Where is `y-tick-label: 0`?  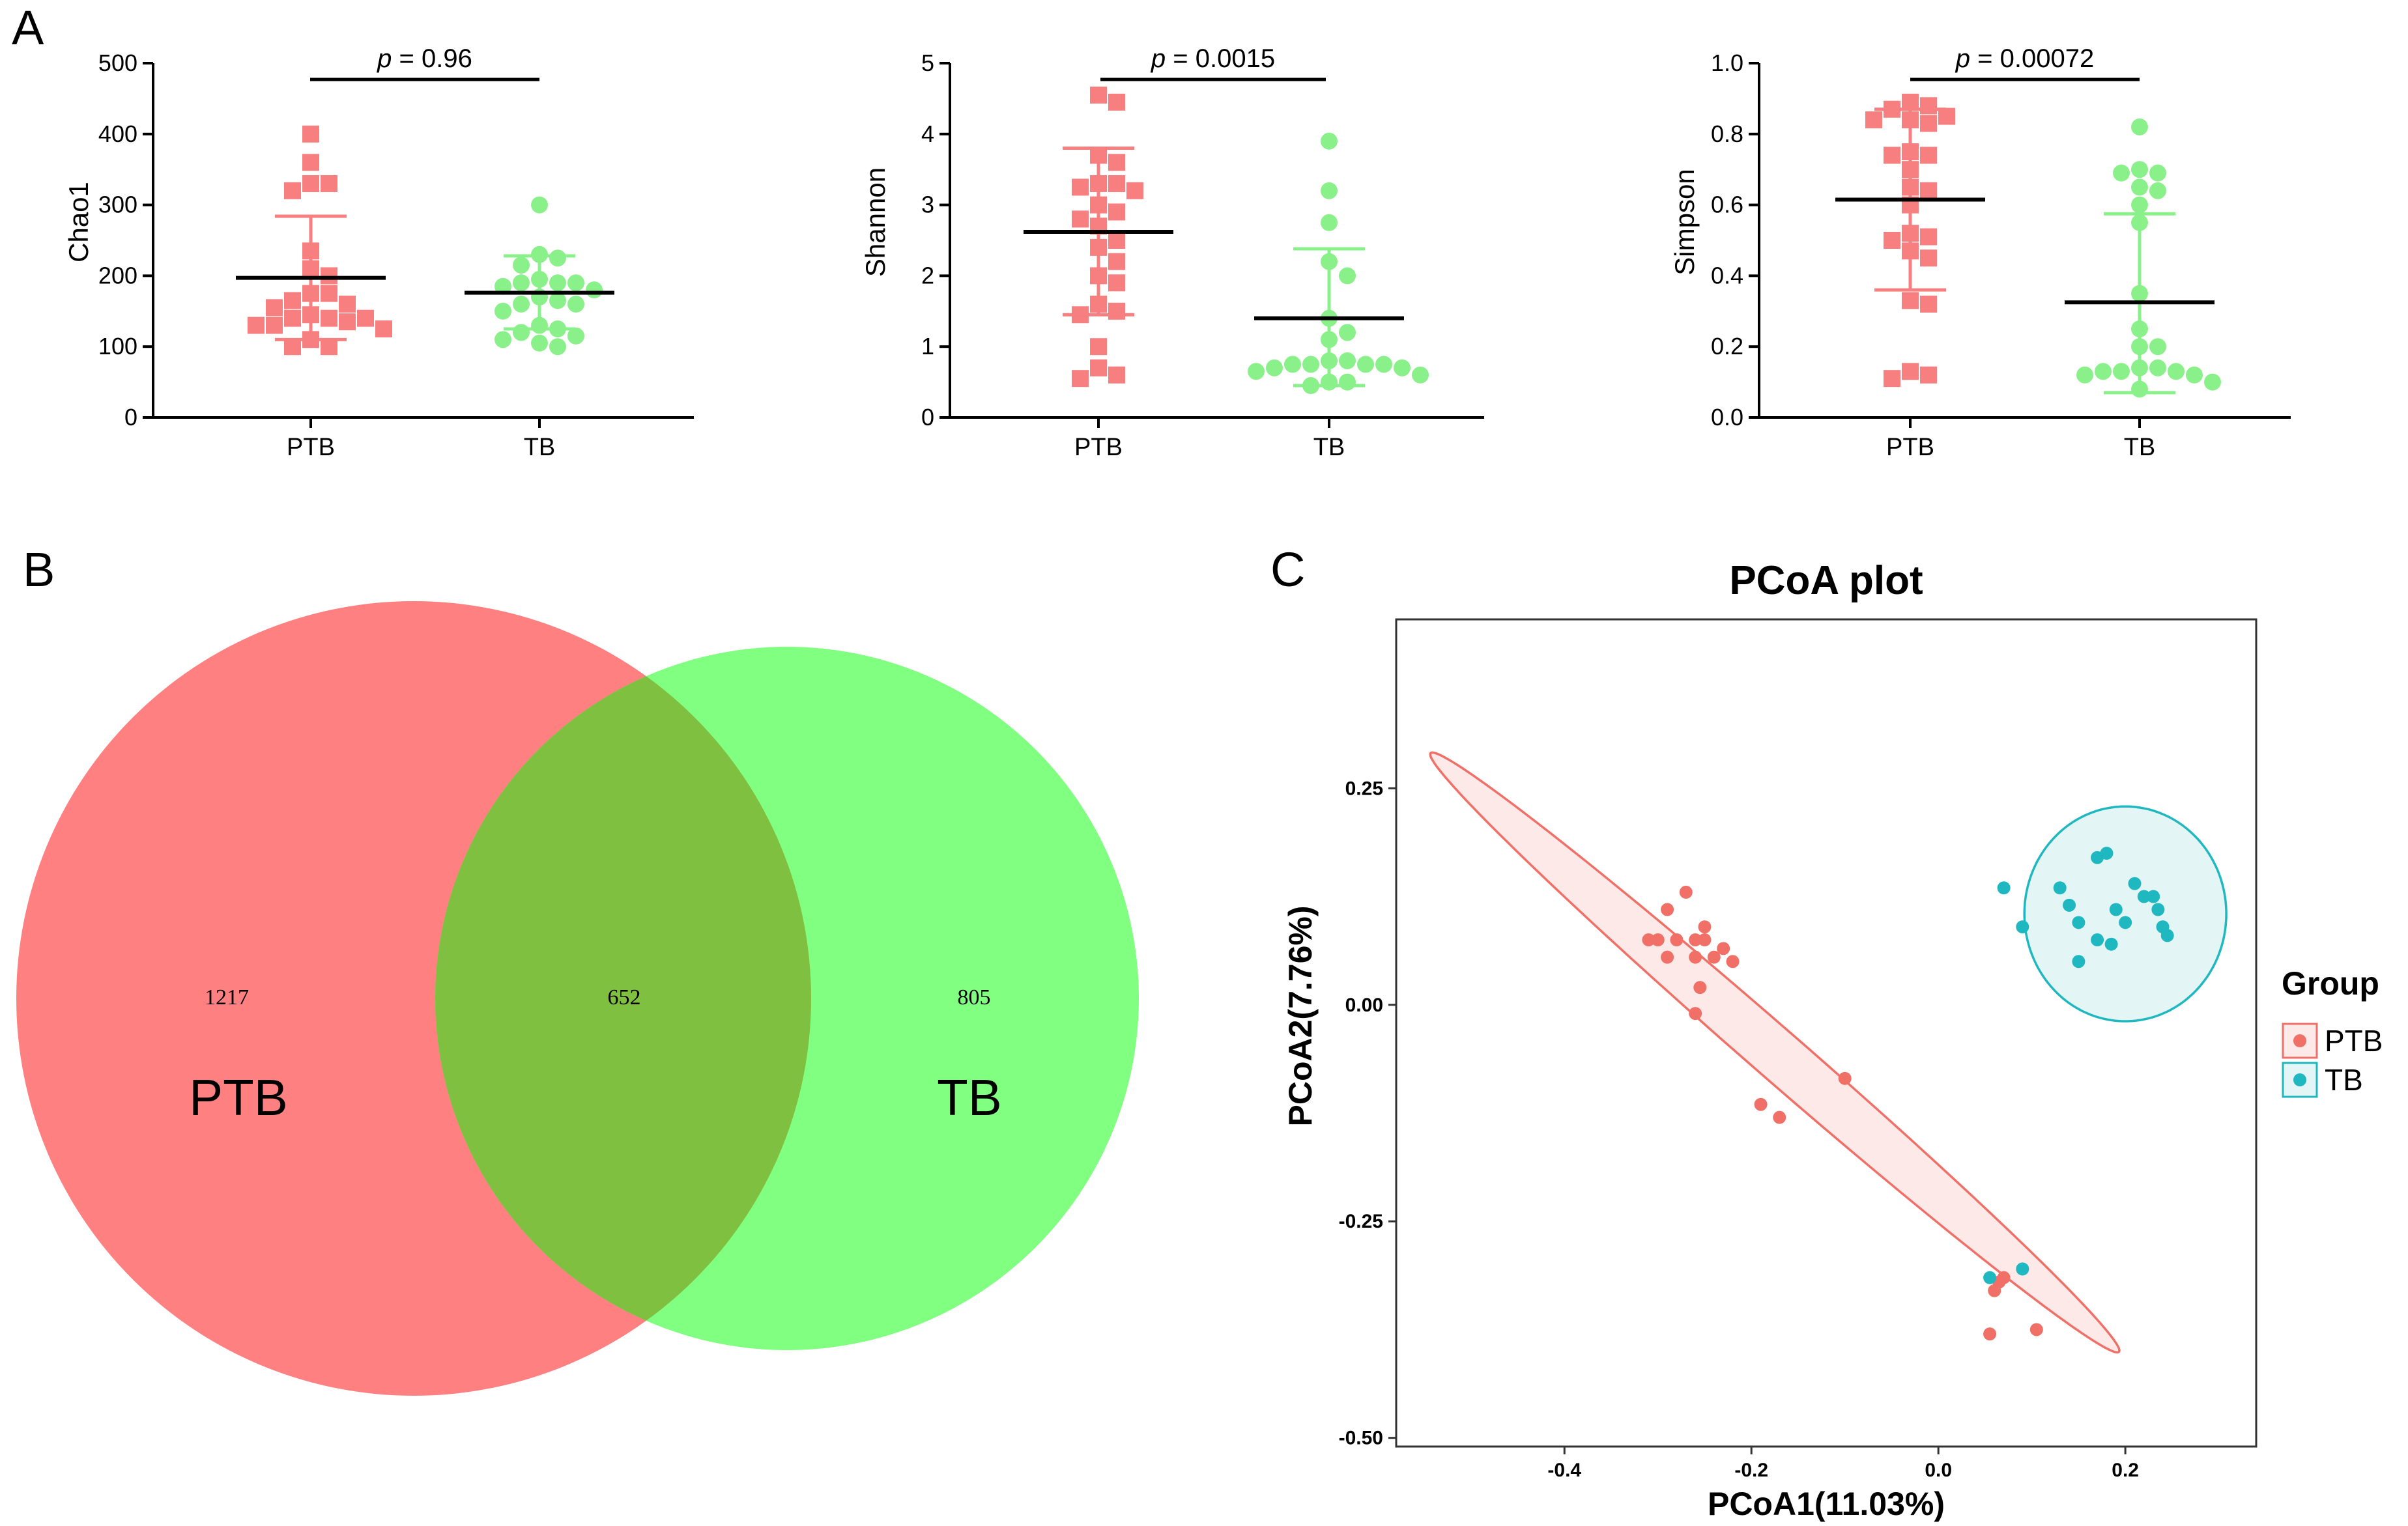 y-tick-label: 0 is located at coordinates (130, 417).